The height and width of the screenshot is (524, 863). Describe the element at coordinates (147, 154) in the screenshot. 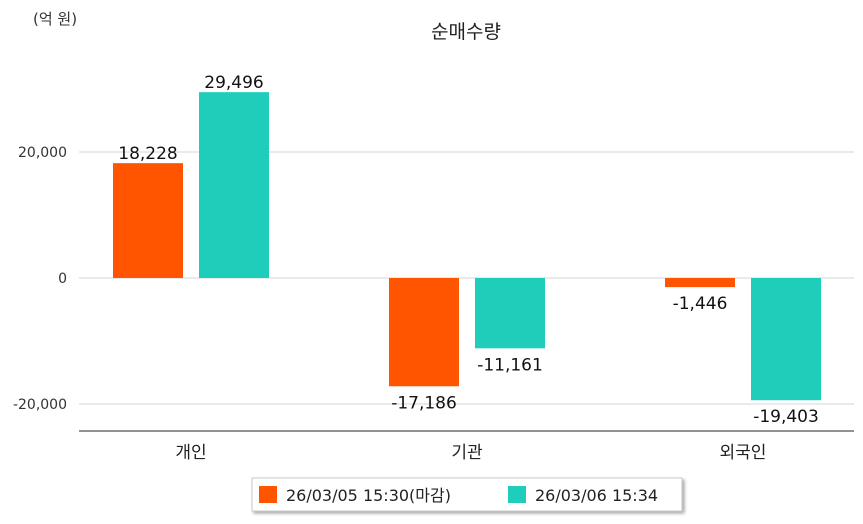

I see `data-label: 18,228` at that location.